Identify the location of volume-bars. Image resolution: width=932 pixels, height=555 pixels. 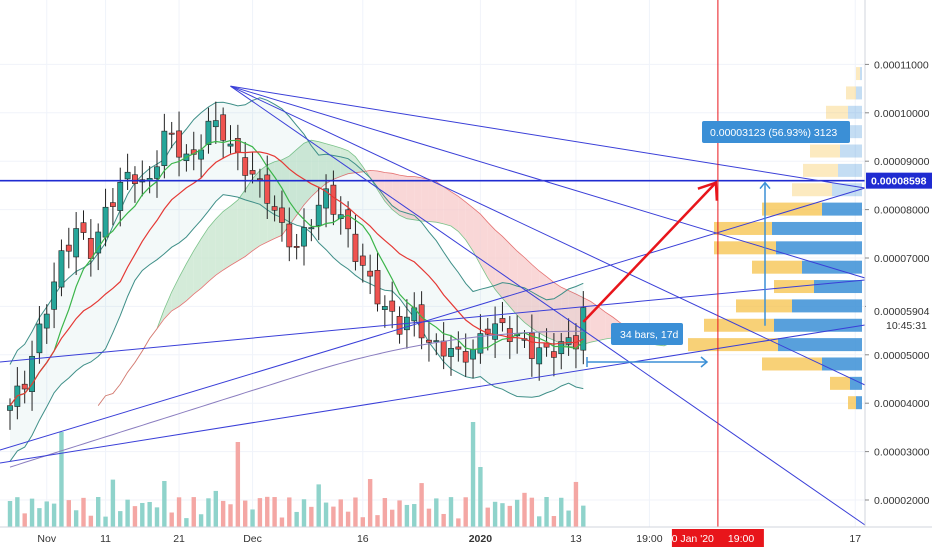
(296, 474).